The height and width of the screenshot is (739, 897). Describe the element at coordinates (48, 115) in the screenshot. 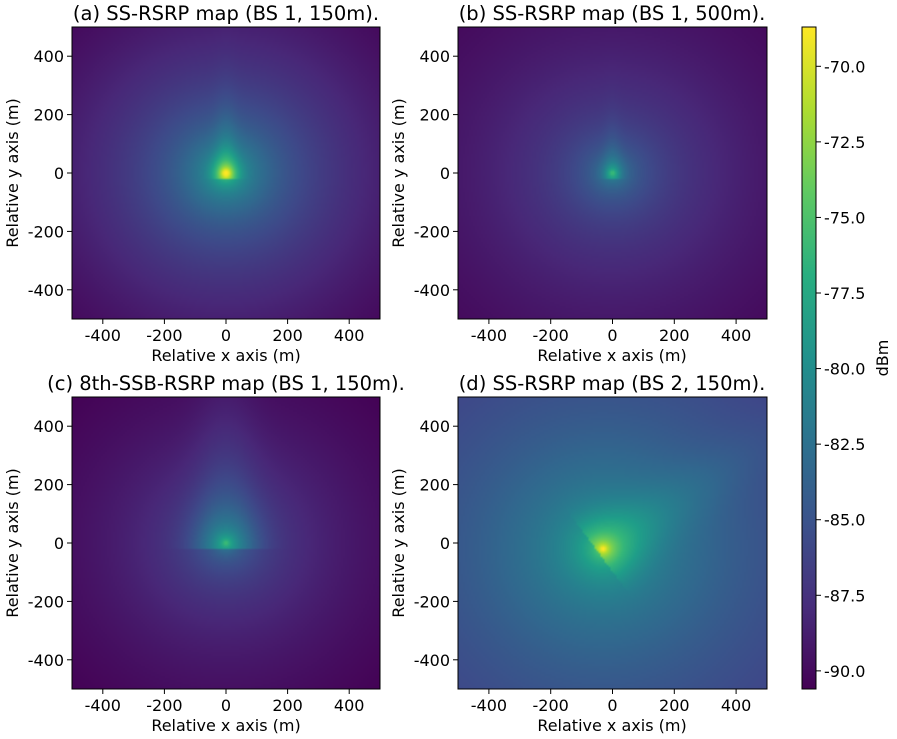

I see `panel-a-ytick-label: 200` at that location.